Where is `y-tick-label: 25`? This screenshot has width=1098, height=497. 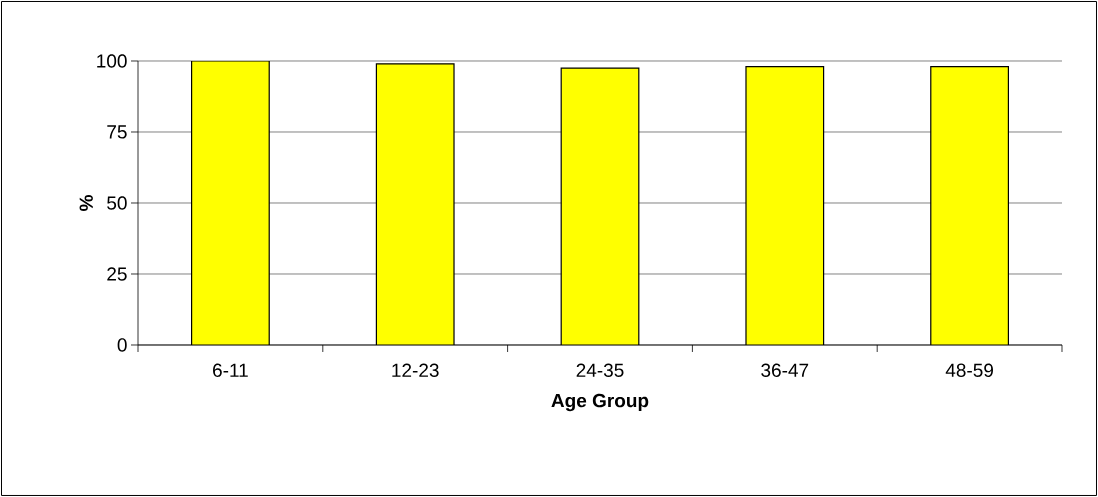
y-tick-label: 25 is located at coordinates (117, 274).